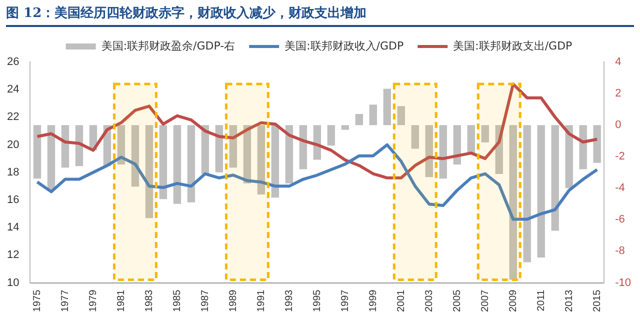 The width and height of the screenshot is (640, 325). What do you see at coordinates (261, 300) in the screenshot?
I see `x-tick-label: 1991` at bounding box center [261, 300].